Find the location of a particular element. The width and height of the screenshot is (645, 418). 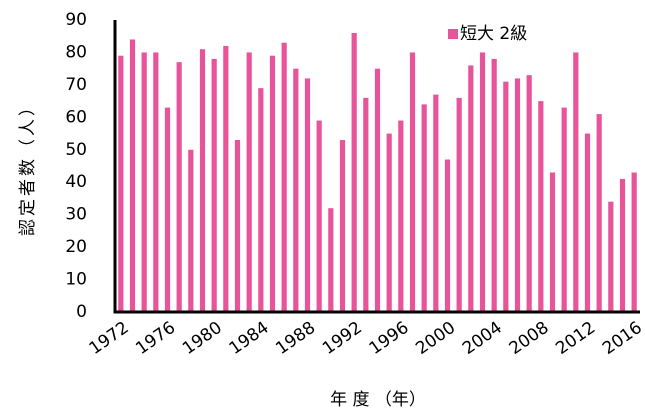

y-tick-label: 10 is located at coordinates (76, 280).